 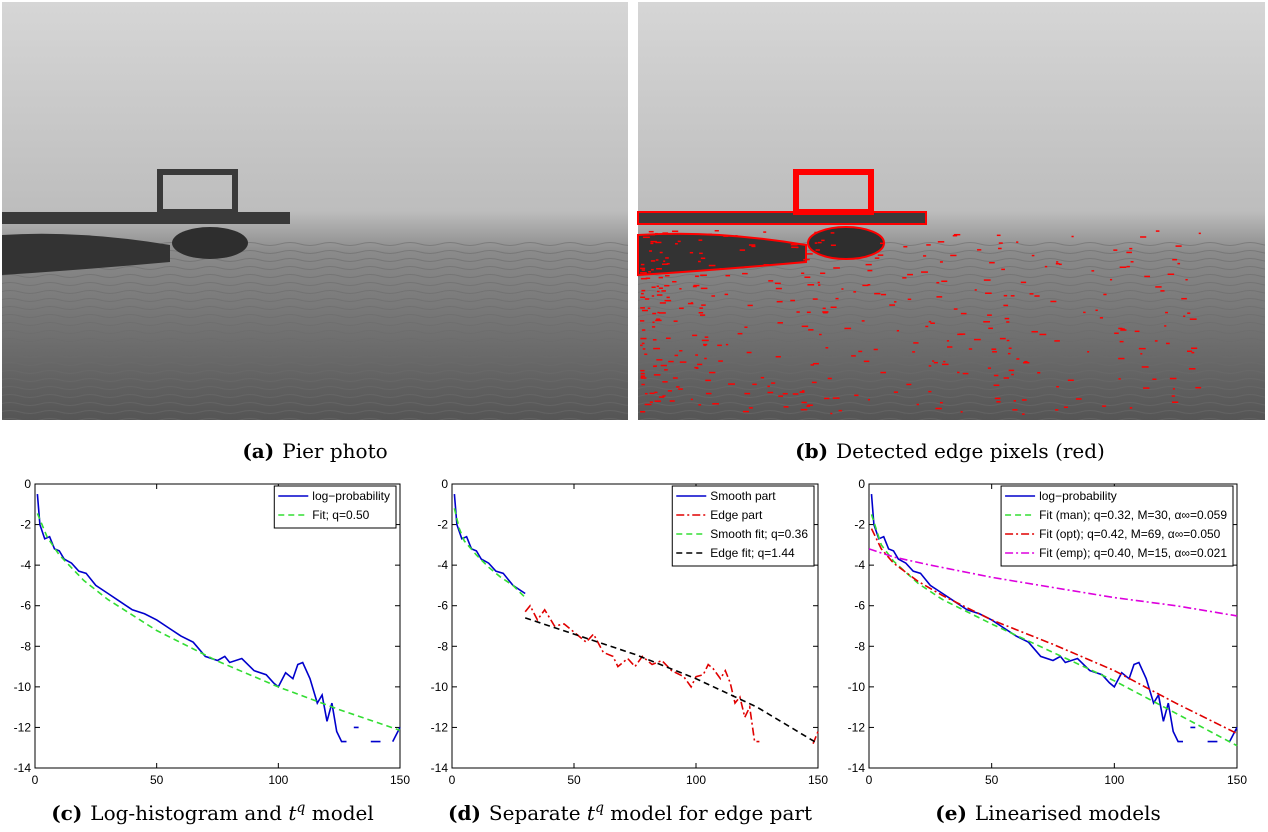 What do you see at coordinates (1133, 515) in the screenshot?
I see `legend-label: Fit (man); q=0.32, M=30, α∞=0.059` at bounding box center [1133, 515].